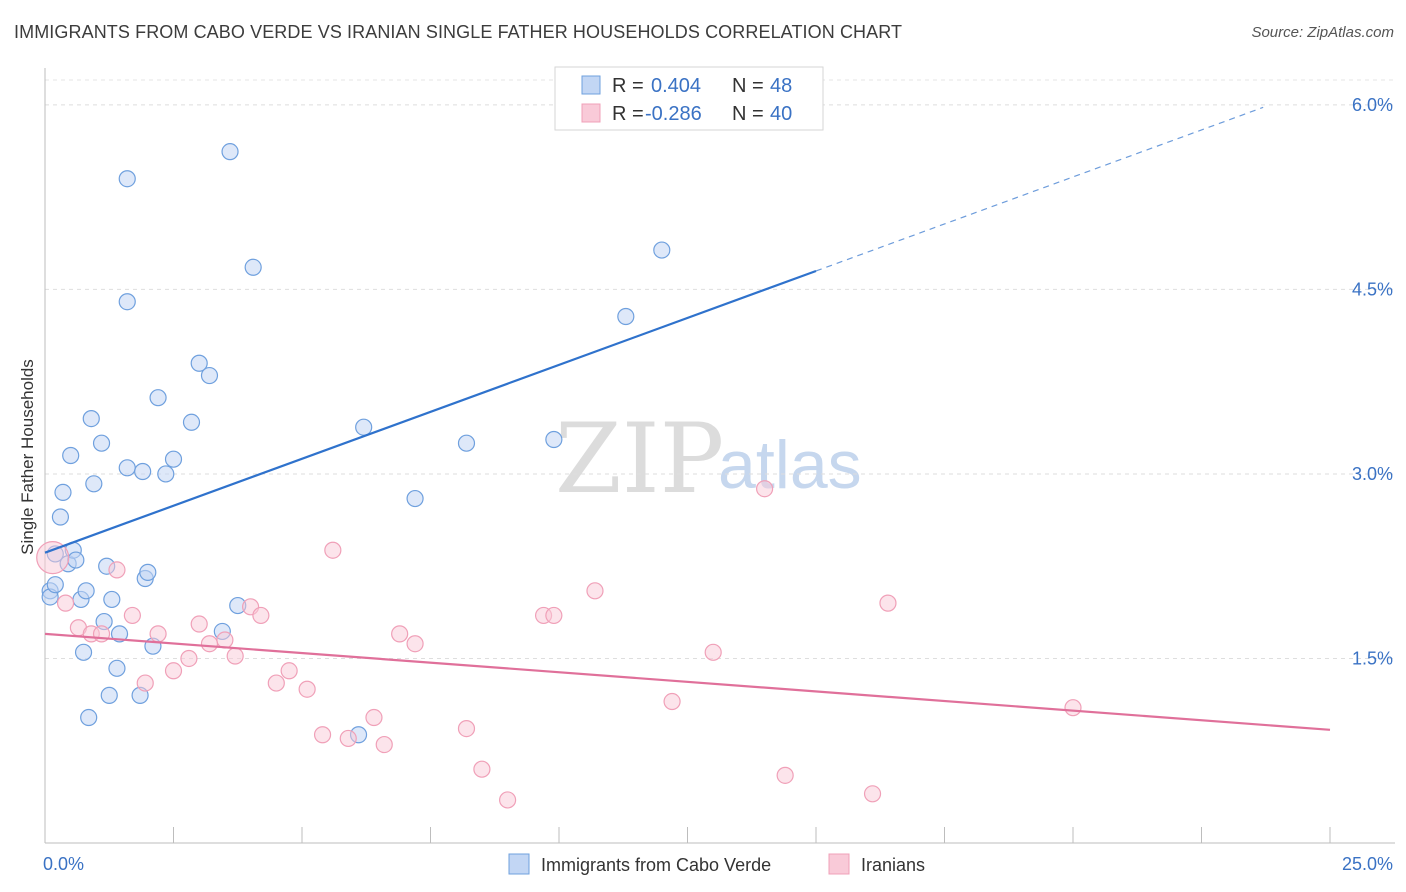 Image resolution: width=1406 pixels, height=892 pixels. Describe the element at coordinates (63, 864) in the screenshot. I see `x-tick-label-min: 0.0%` at that location.